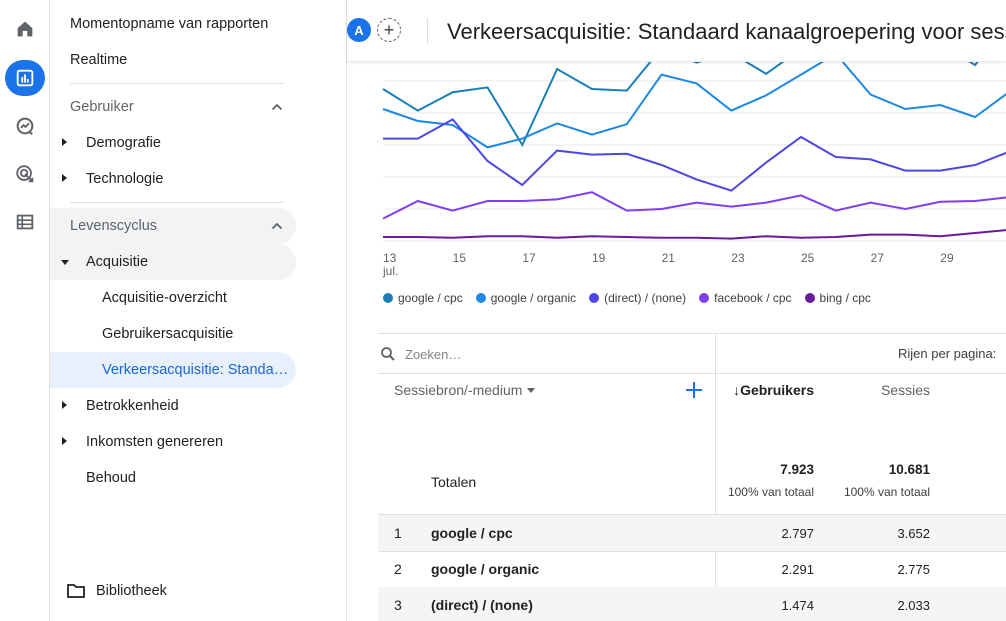  Describe the element at coordinates (398, 605) in the screenshot. I see `row-index: 3` at that location.